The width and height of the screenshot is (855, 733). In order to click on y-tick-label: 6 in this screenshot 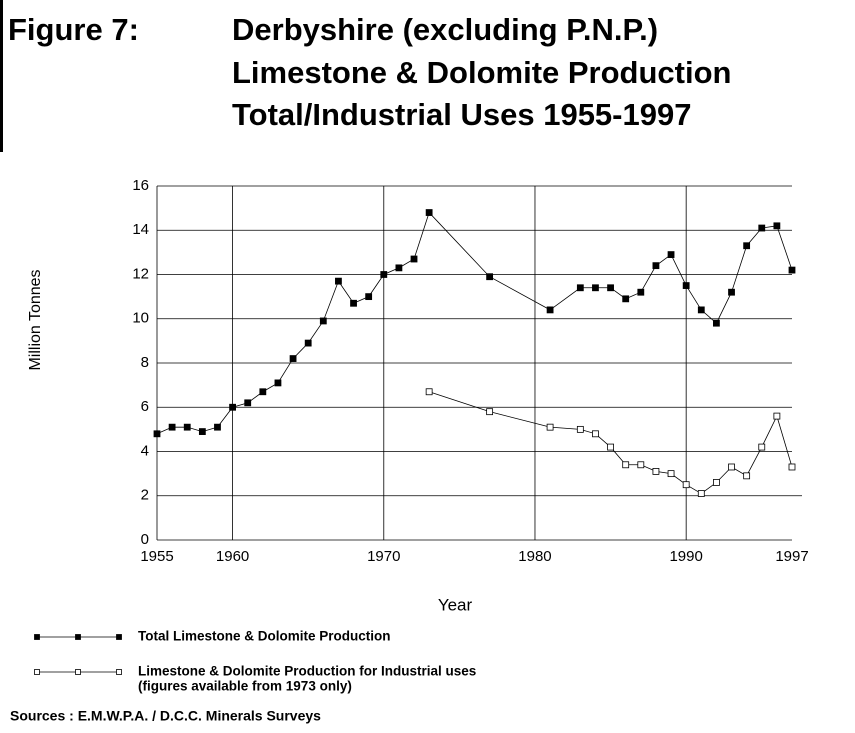, I will do `click(145, 406)`.